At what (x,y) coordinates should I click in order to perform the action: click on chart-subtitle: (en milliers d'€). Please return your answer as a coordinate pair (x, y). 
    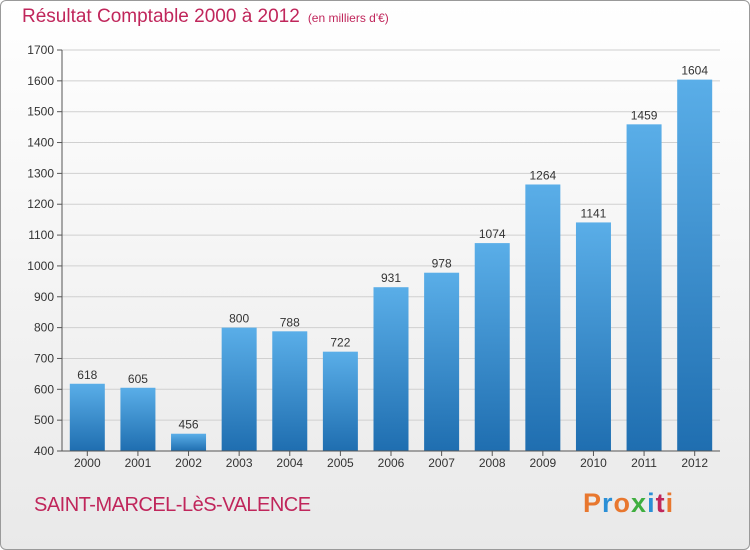
    Looking at the image, I should click on (348, 18).